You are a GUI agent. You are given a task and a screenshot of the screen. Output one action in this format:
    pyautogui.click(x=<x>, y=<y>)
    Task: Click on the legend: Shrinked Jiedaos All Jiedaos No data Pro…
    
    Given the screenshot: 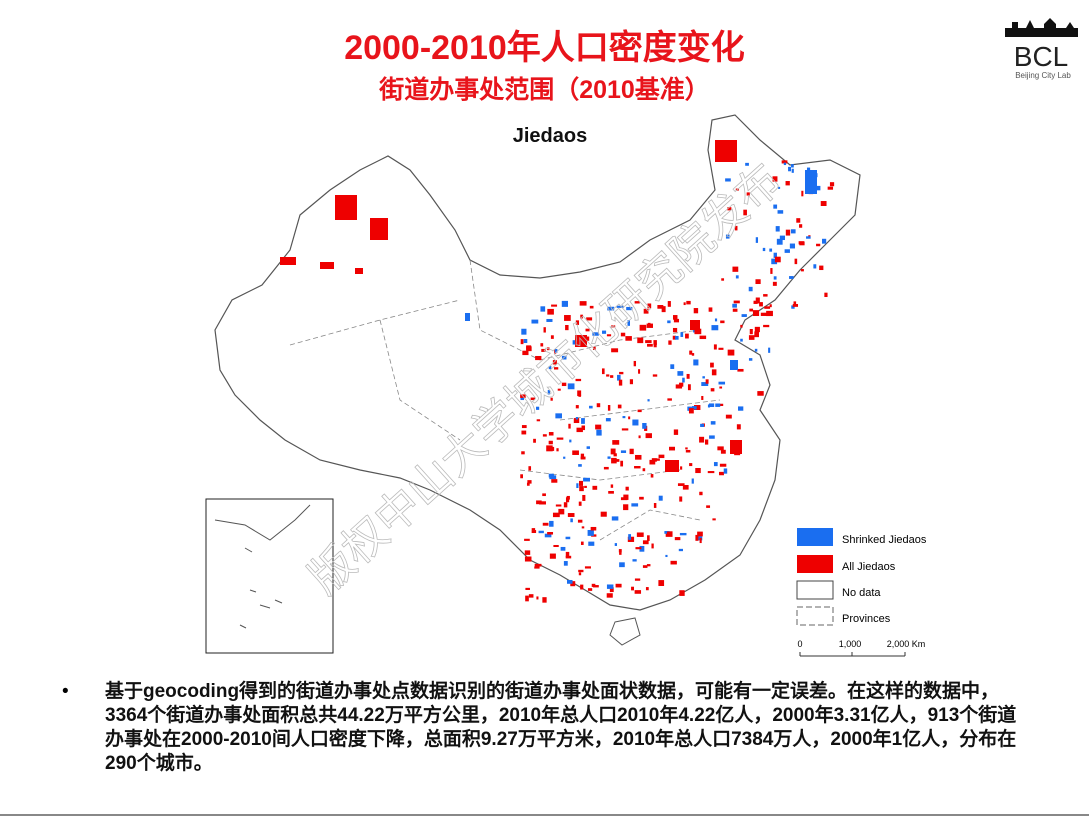 What is the action you would take?
    pyautogui.click(x=861, y=577)
    